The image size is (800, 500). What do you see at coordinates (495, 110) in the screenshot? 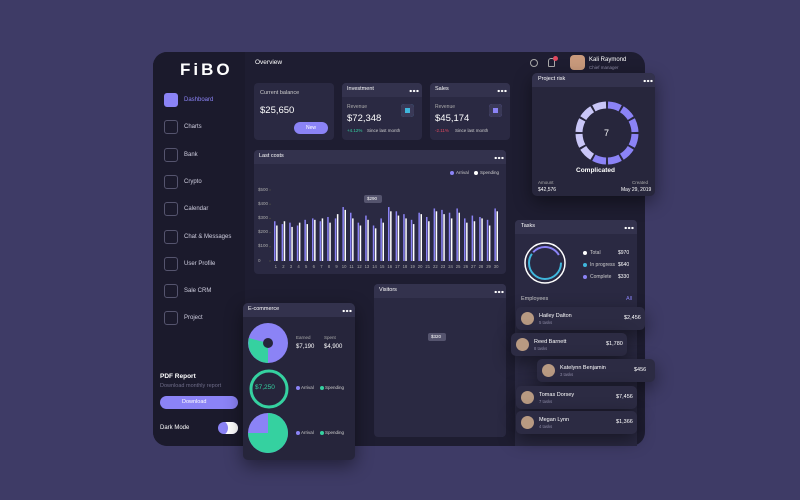
I see `card-icon` at bounding box center [495, 110].